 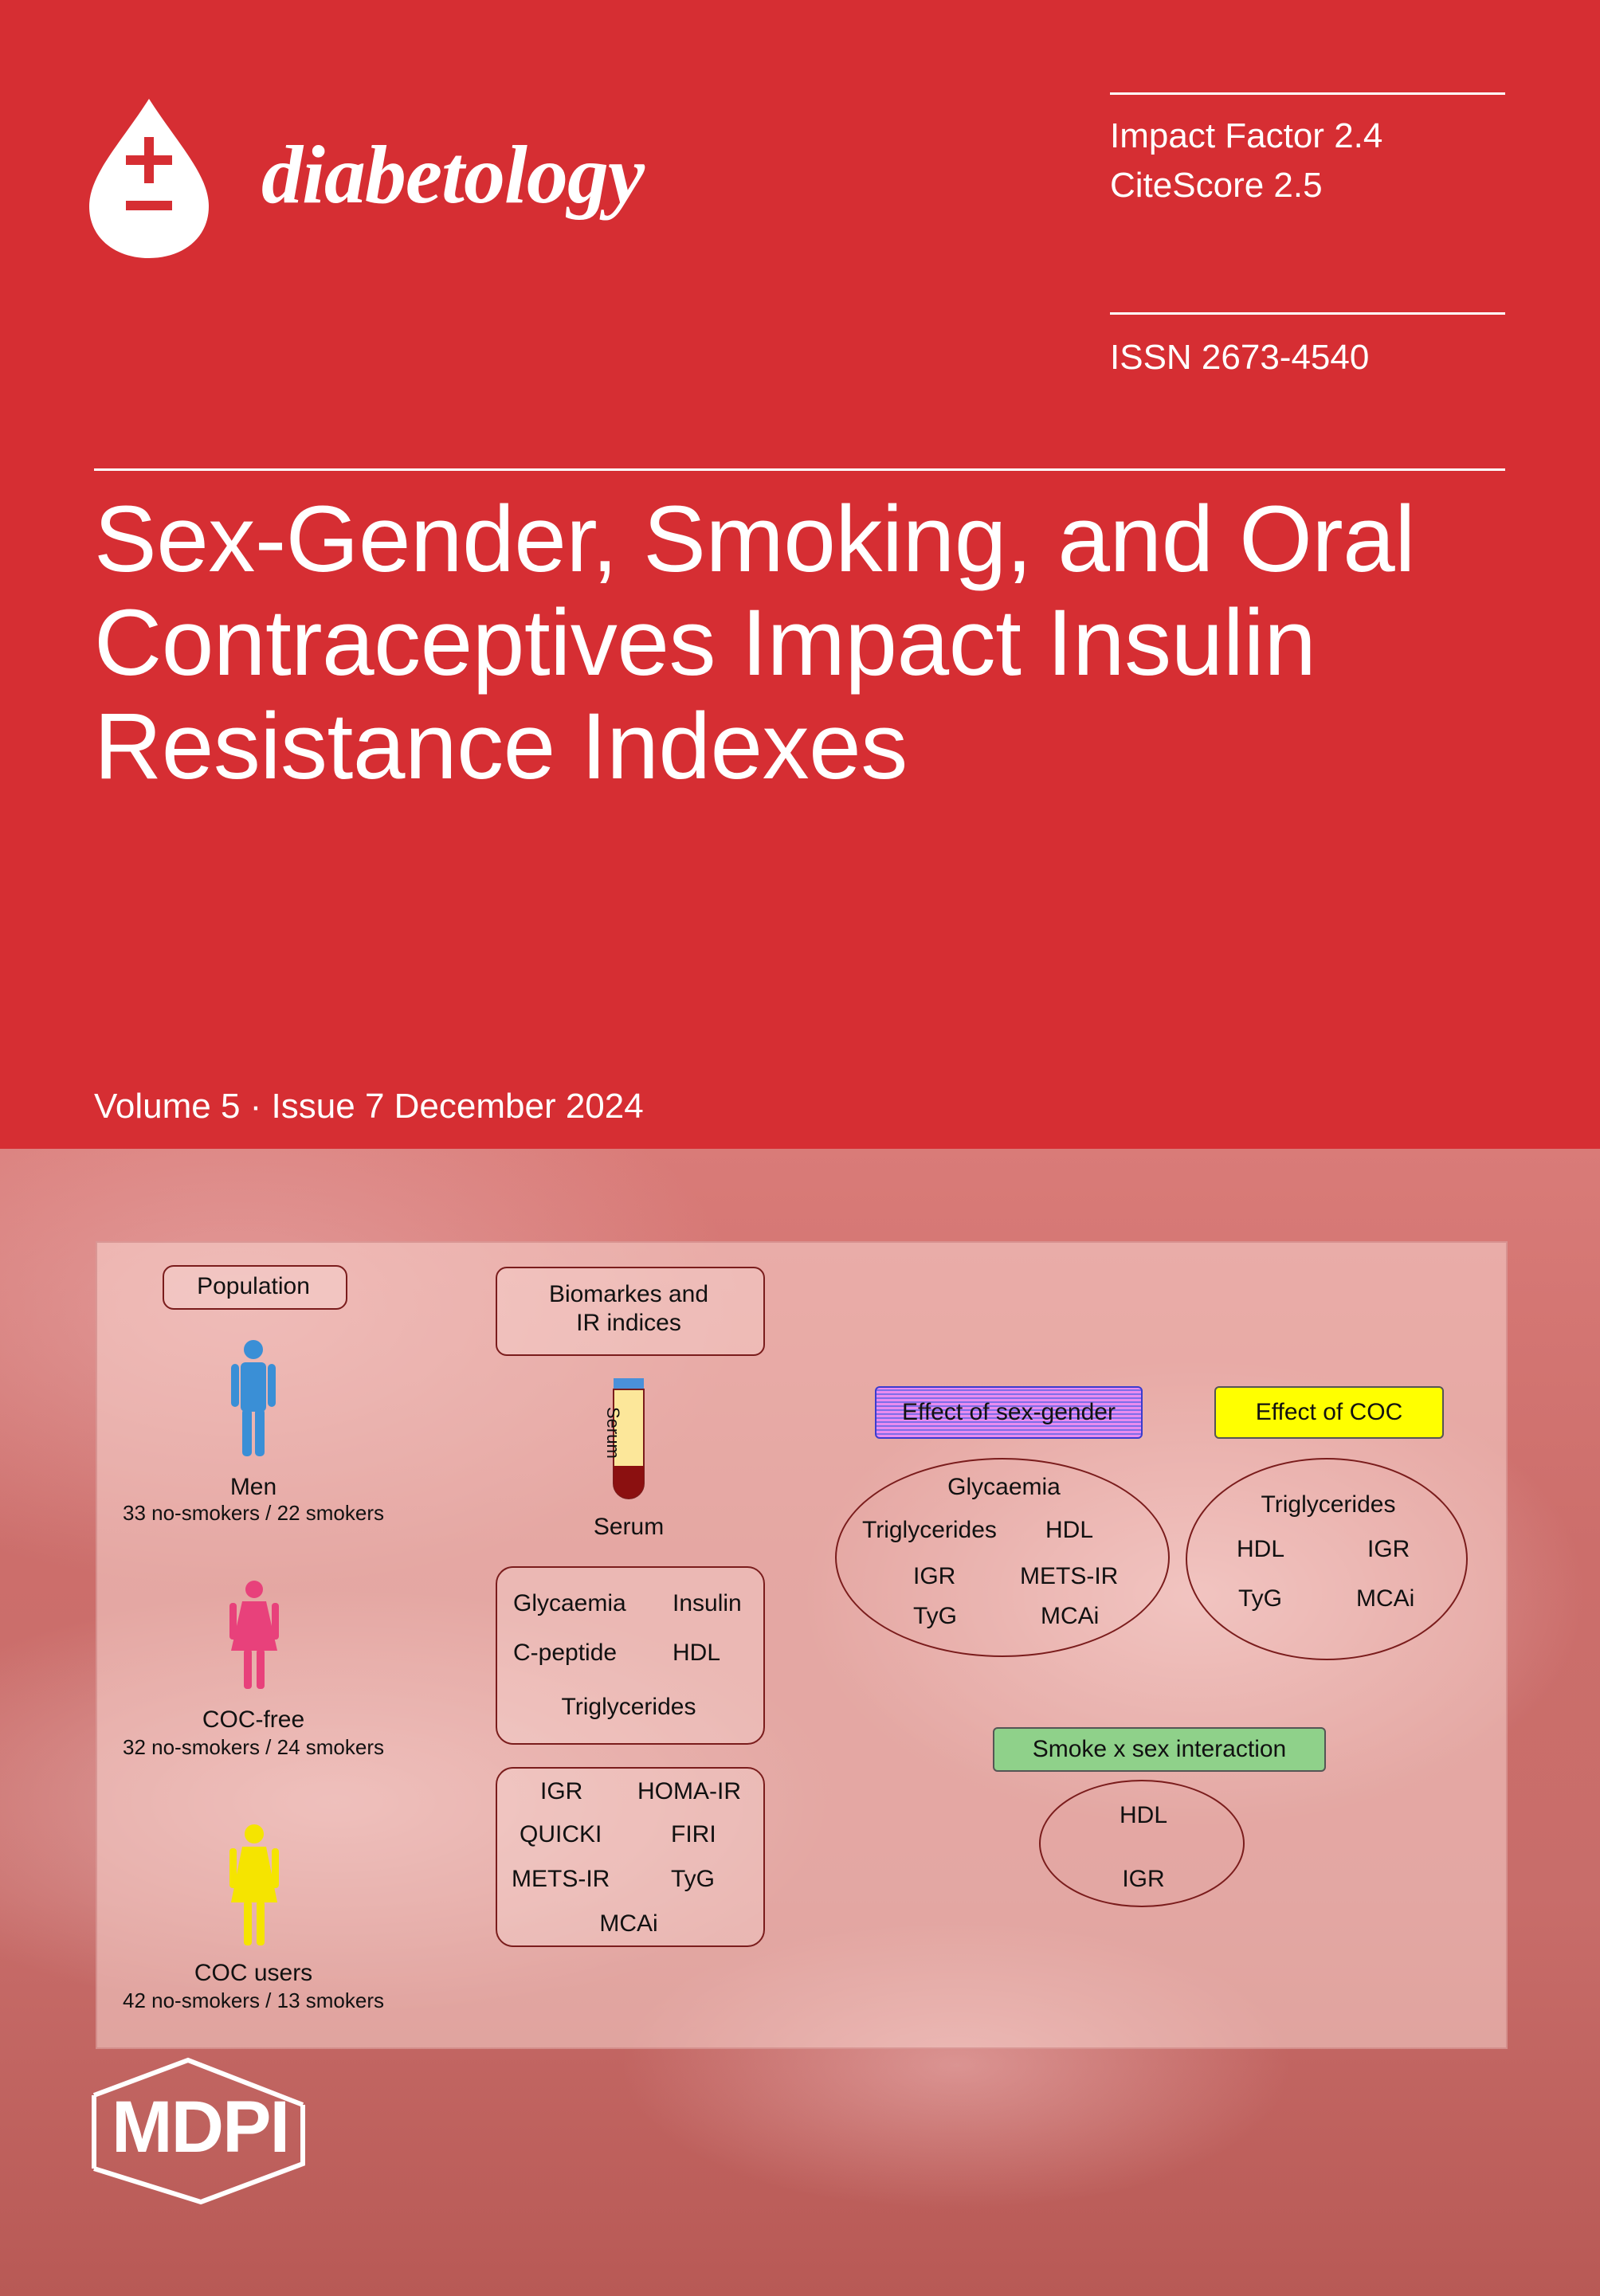 I want to click on biomarker-hdl: HDL, so click(x=697, y=1653).